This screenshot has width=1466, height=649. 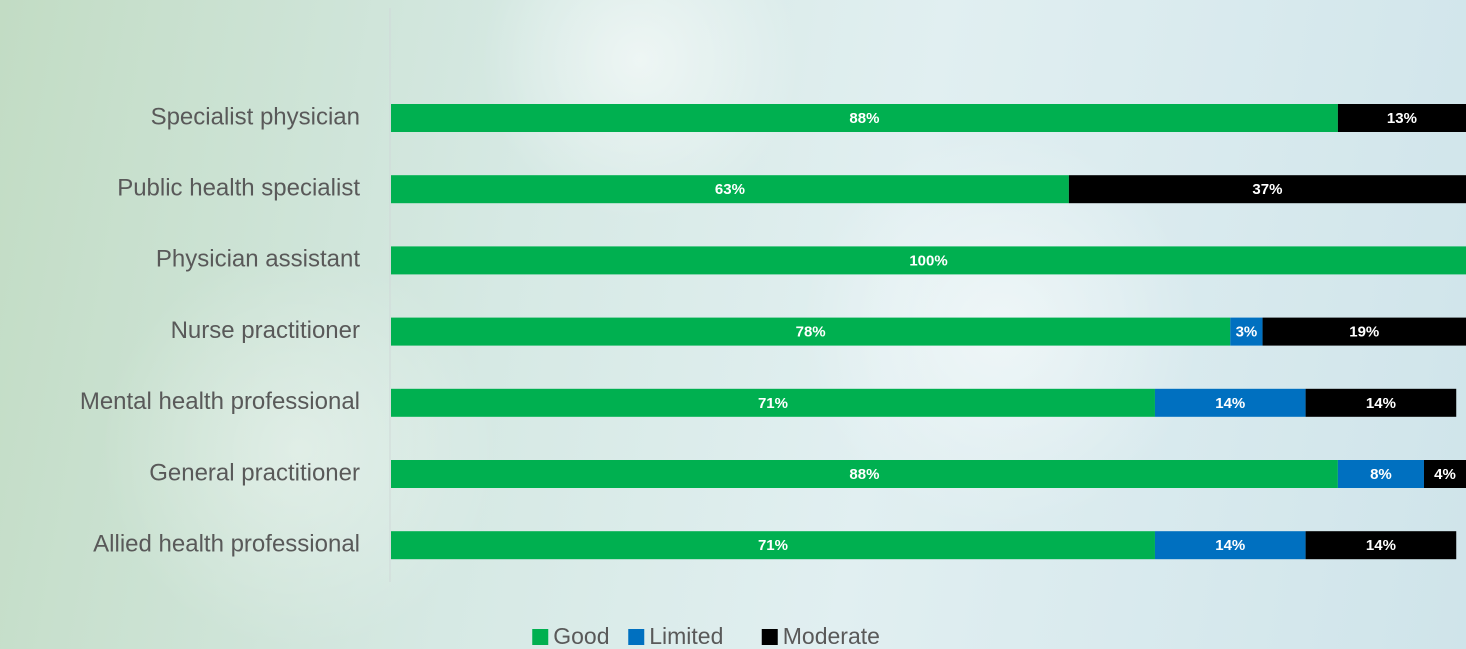 What do you see at coordinates (258, 259) in the screenshot?
I see `category-label: Physician assistant` at bounding box center [258, 259].